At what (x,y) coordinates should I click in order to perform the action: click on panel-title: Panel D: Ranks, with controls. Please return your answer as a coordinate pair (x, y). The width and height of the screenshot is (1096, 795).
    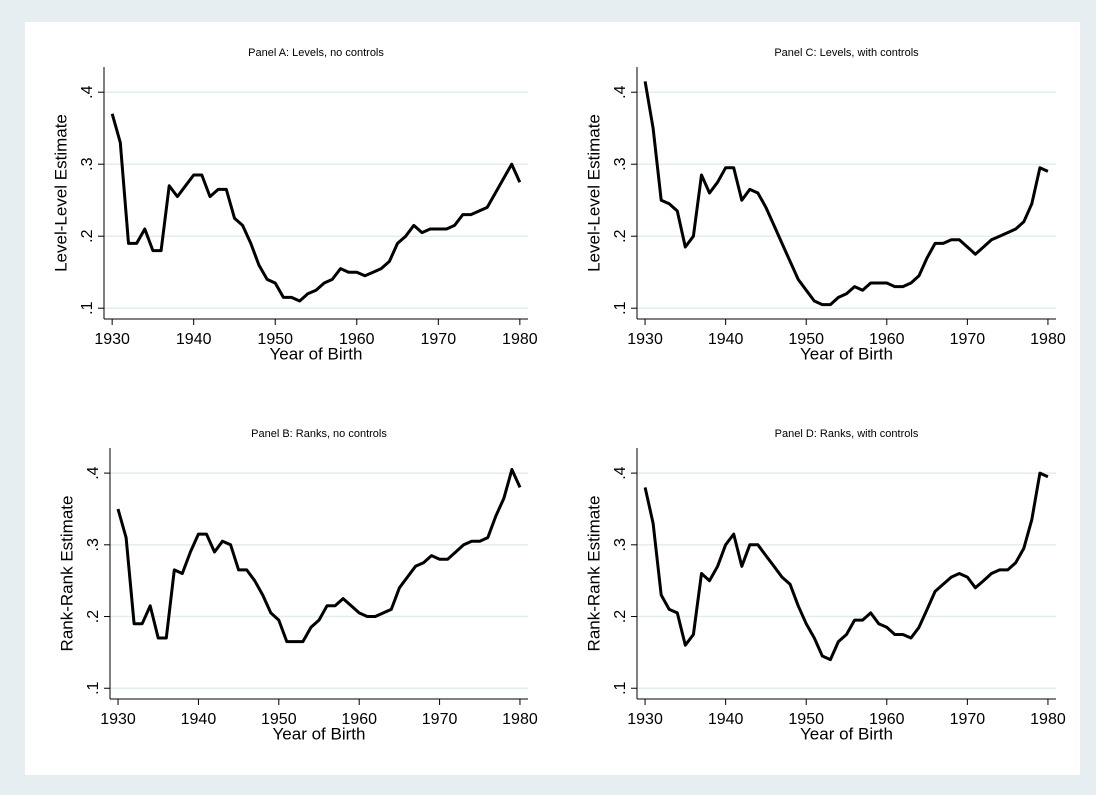
    Looking at the image, I should click on (847, 434).